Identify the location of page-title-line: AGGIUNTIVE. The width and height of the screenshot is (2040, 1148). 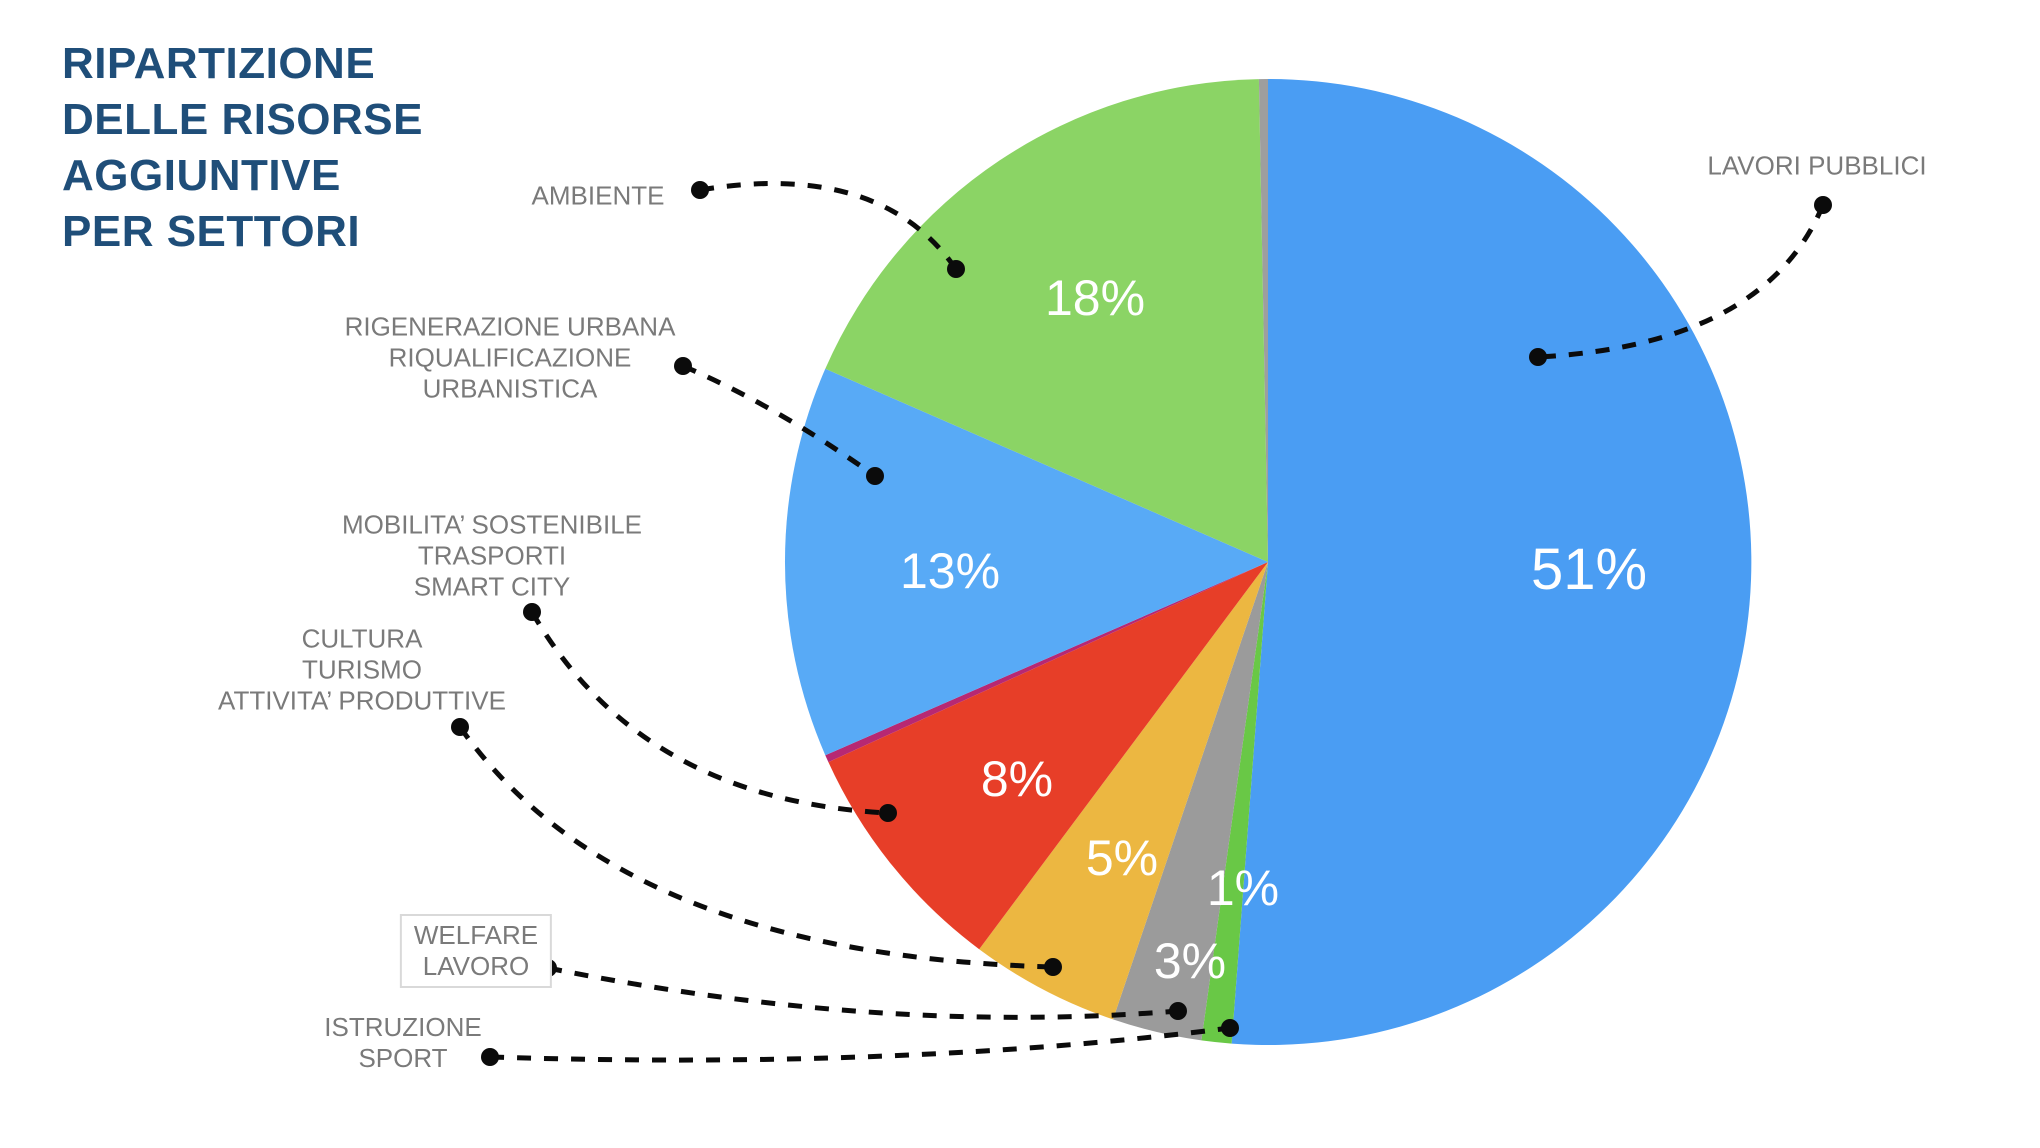
(201, 175).